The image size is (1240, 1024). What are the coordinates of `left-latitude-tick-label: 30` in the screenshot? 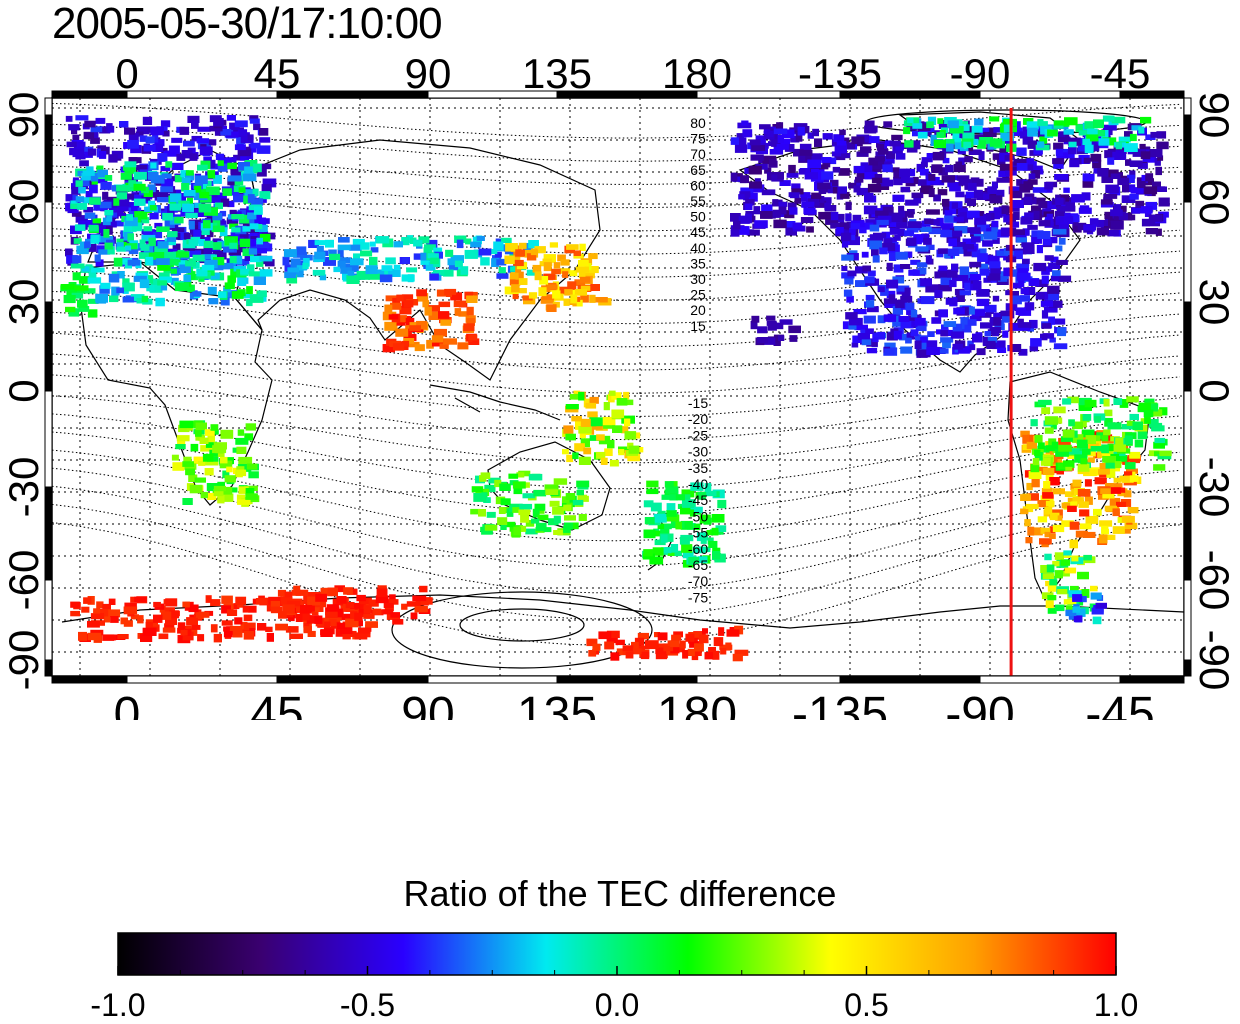 It's located at (23, 302).